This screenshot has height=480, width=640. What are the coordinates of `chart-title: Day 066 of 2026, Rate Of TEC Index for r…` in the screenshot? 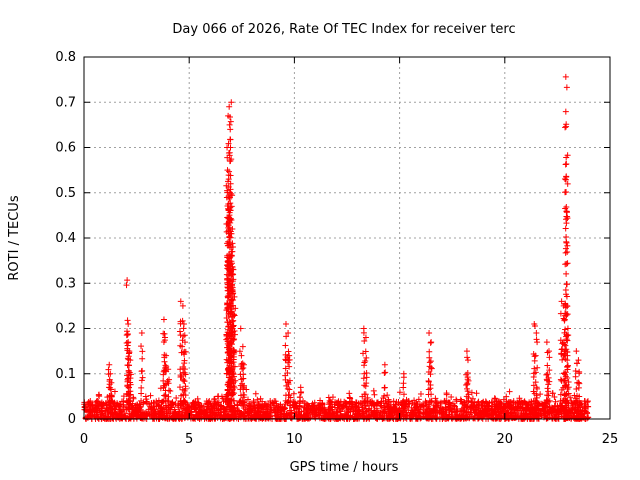 It's located at (343, 29).